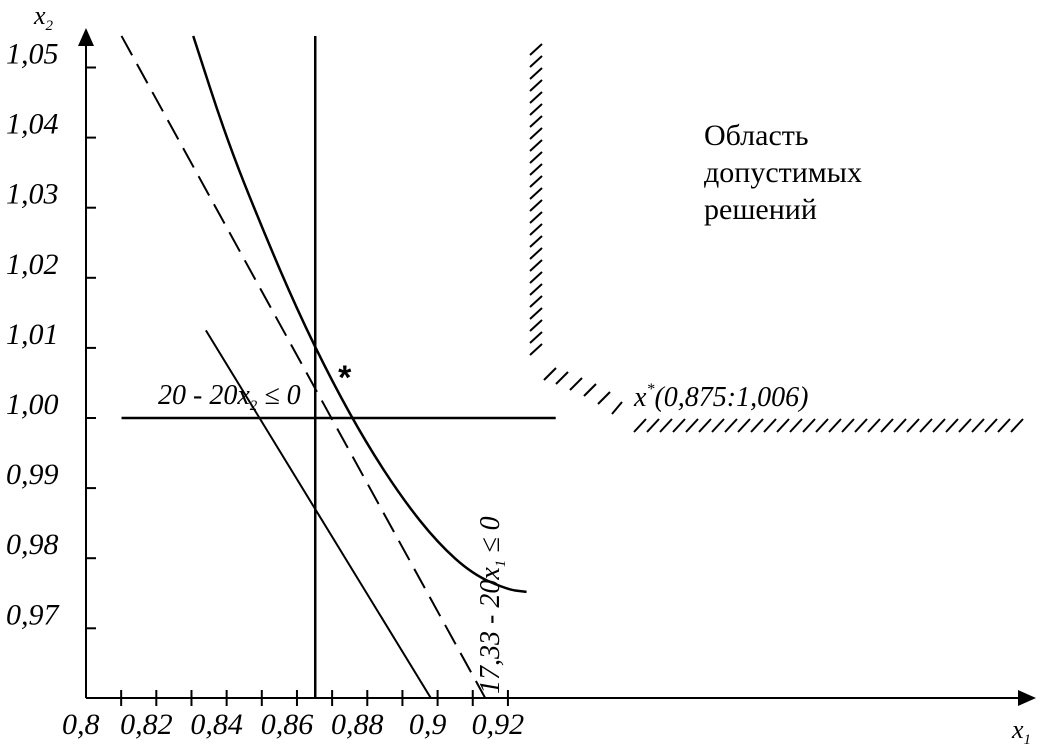 The height and width of the screenshot is (744, 1043). What do you see at coordinates (32, 404) in the screenshot?
I see `y-tick-label: 1,00` at bounding box center [32, 404].